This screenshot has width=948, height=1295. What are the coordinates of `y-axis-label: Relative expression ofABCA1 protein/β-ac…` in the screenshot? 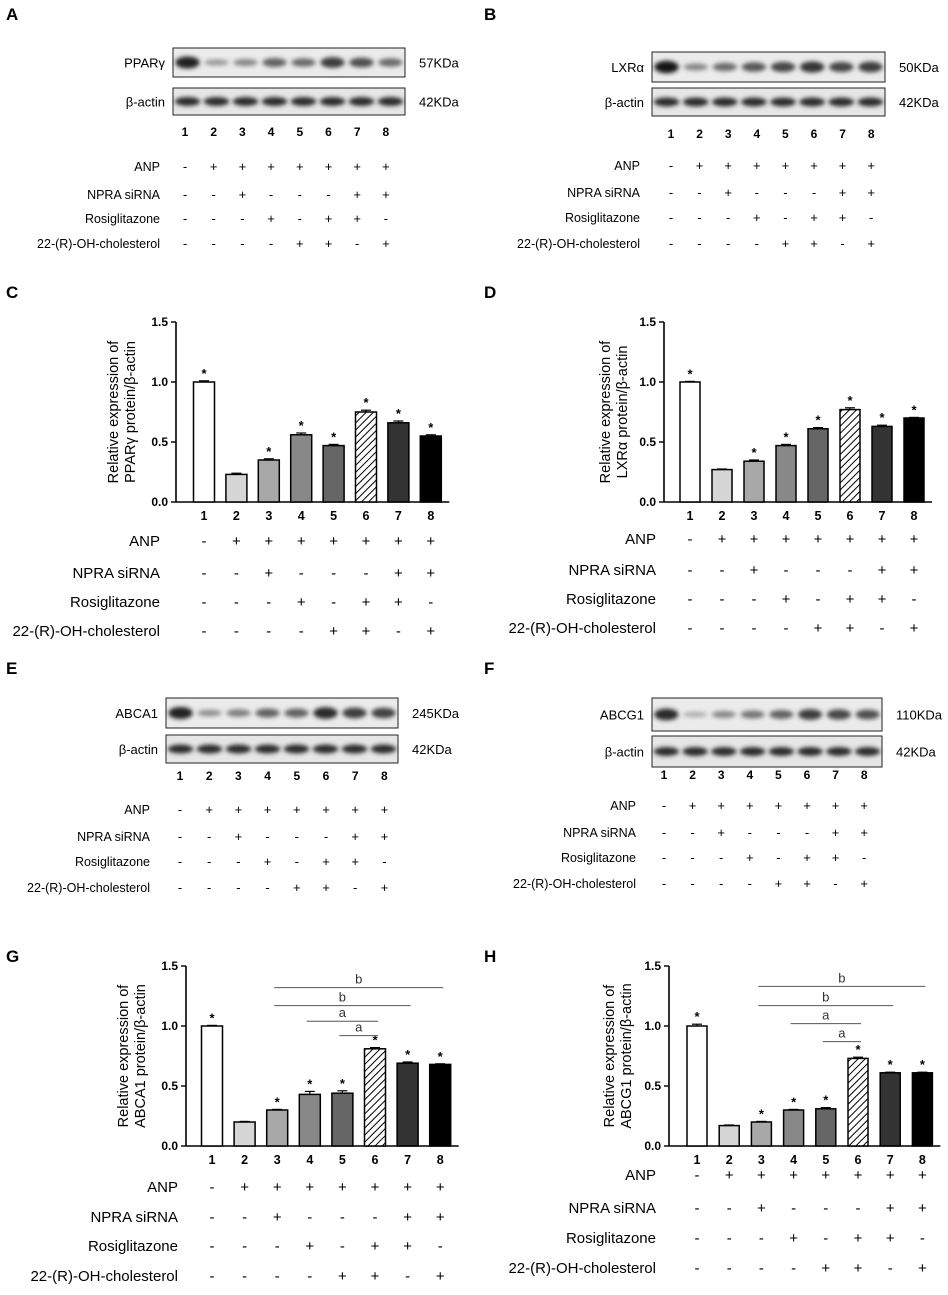 It's located at (132, 1056).